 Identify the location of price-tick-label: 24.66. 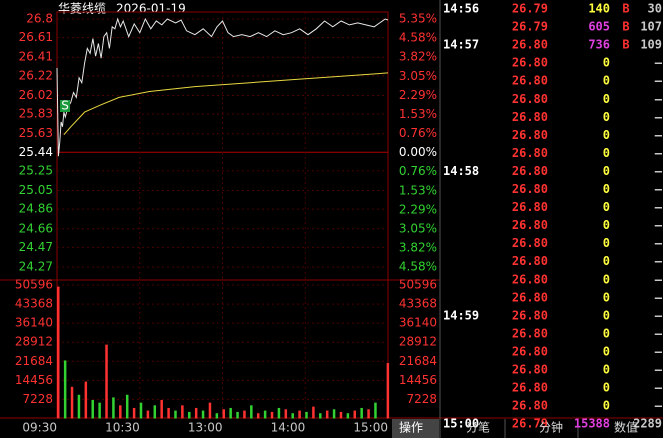
(36, 228).